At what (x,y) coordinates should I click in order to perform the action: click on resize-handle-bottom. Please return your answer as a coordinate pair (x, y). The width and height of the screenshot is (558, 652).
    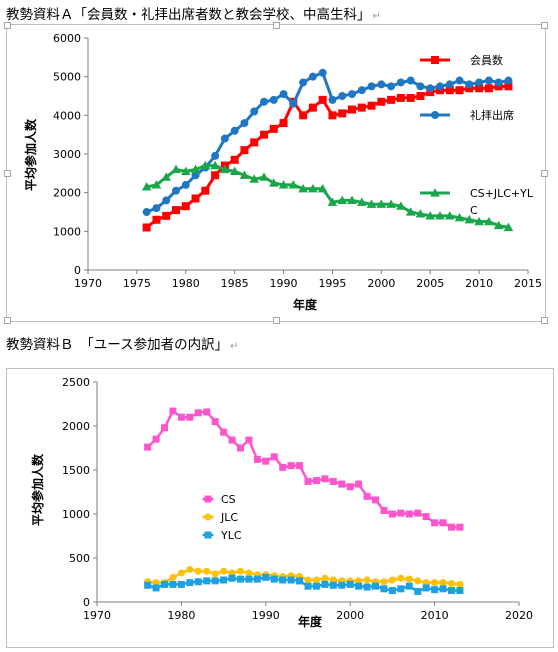
    Looking at the image, I should click on (276, 320).